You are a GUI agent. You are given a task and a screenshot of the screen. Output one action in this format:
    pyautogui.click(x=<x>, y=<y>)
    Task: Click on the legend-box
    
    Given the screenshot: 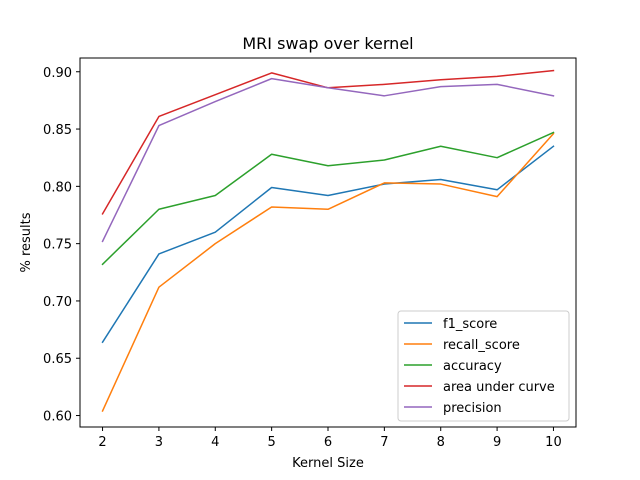 What is the action you would take?
    pyautogui.click(x=483, y=366)
    